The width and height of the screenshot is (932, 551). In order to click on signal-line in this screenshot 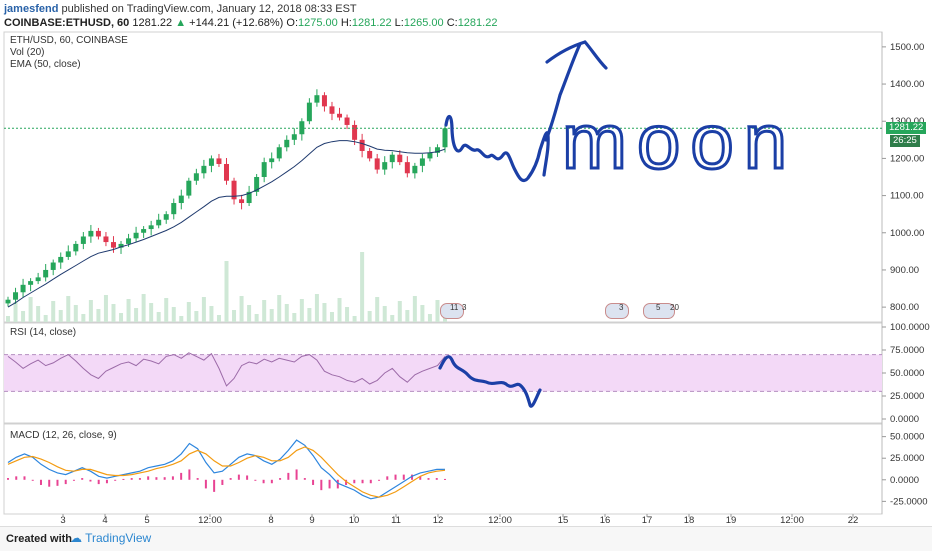, I will do `click(226, 472)`.